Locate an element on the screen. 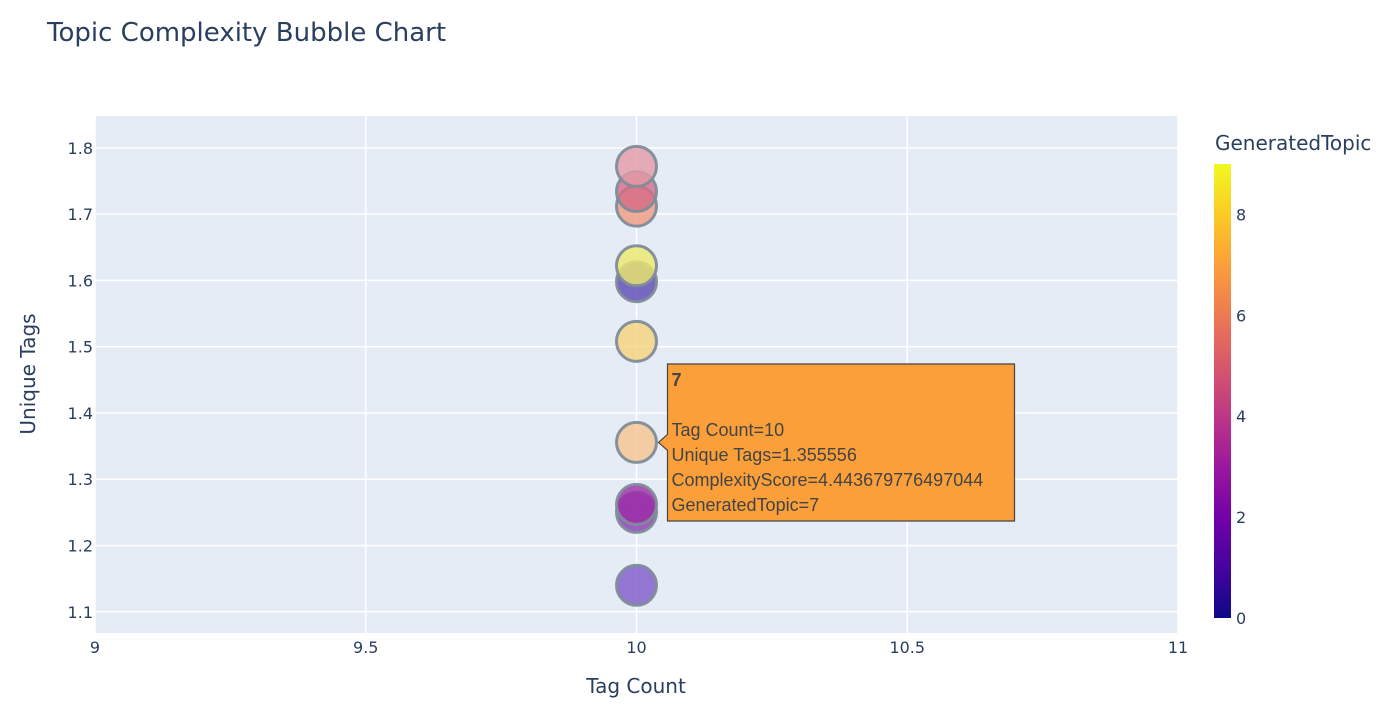  y-tick-label: 1.5 is located at coordinates (80, 347).